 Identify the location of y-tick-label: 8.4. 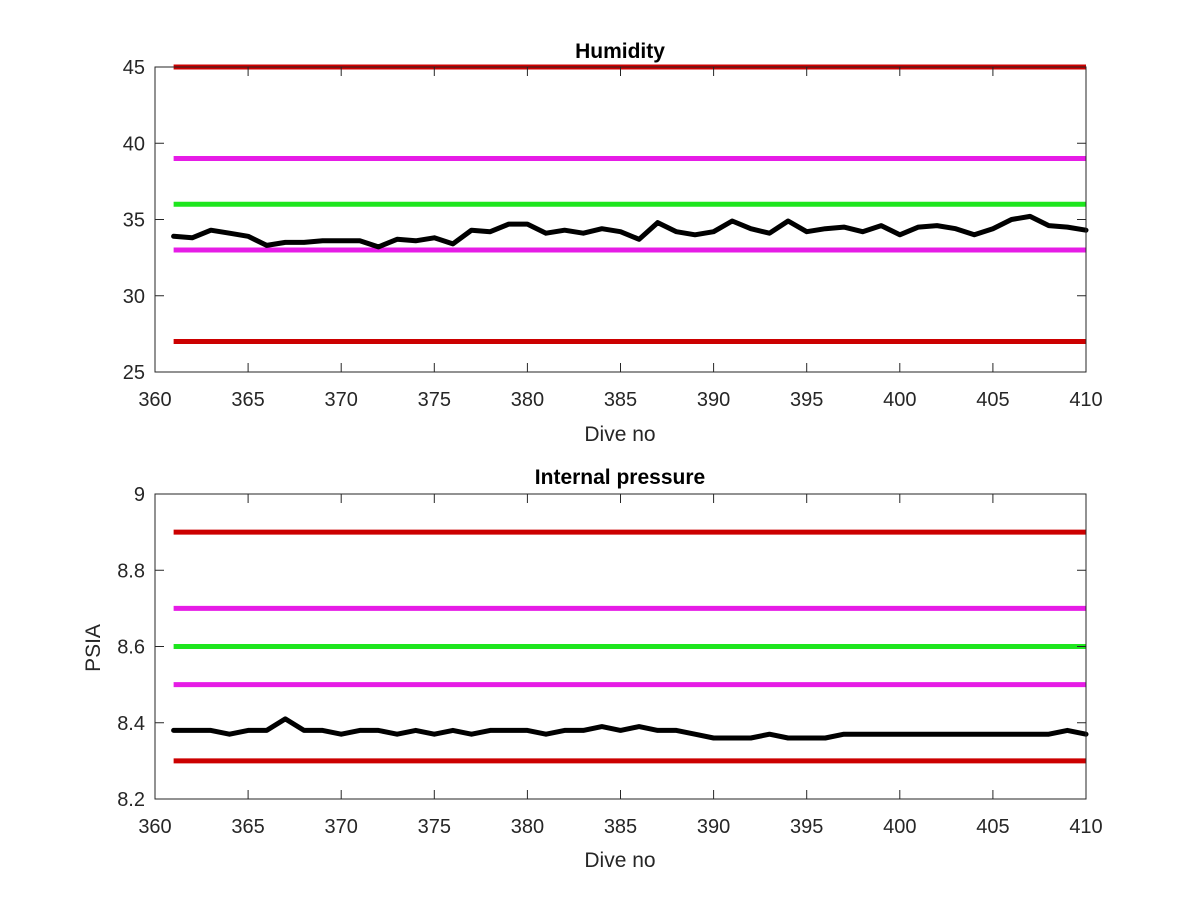
(131, 724).